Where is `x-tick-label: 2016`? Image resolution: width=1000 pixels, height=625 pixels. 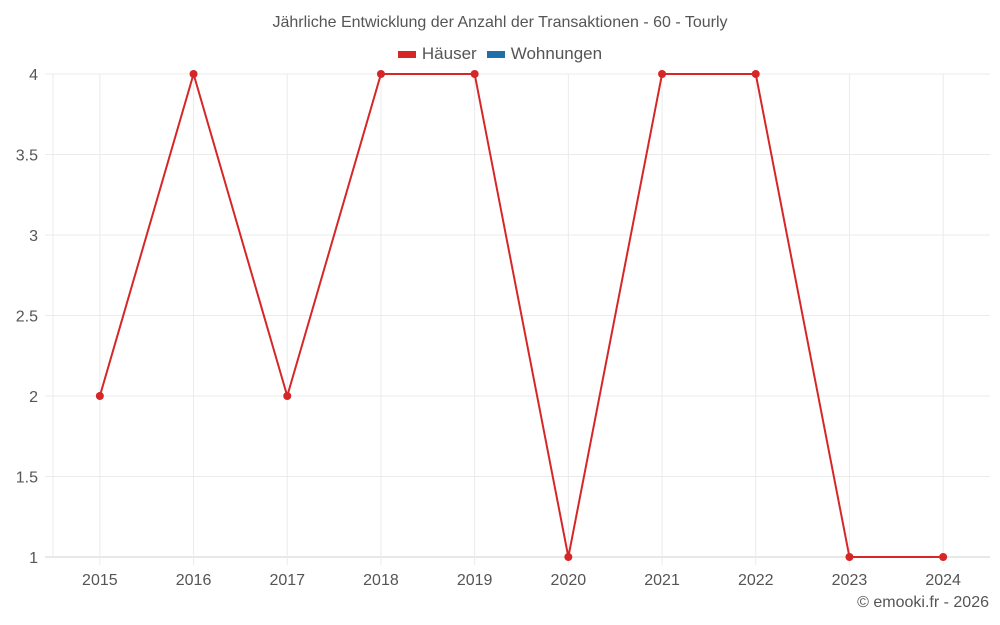 x-tick-label: 2016 is located at coordinates (194, 580).